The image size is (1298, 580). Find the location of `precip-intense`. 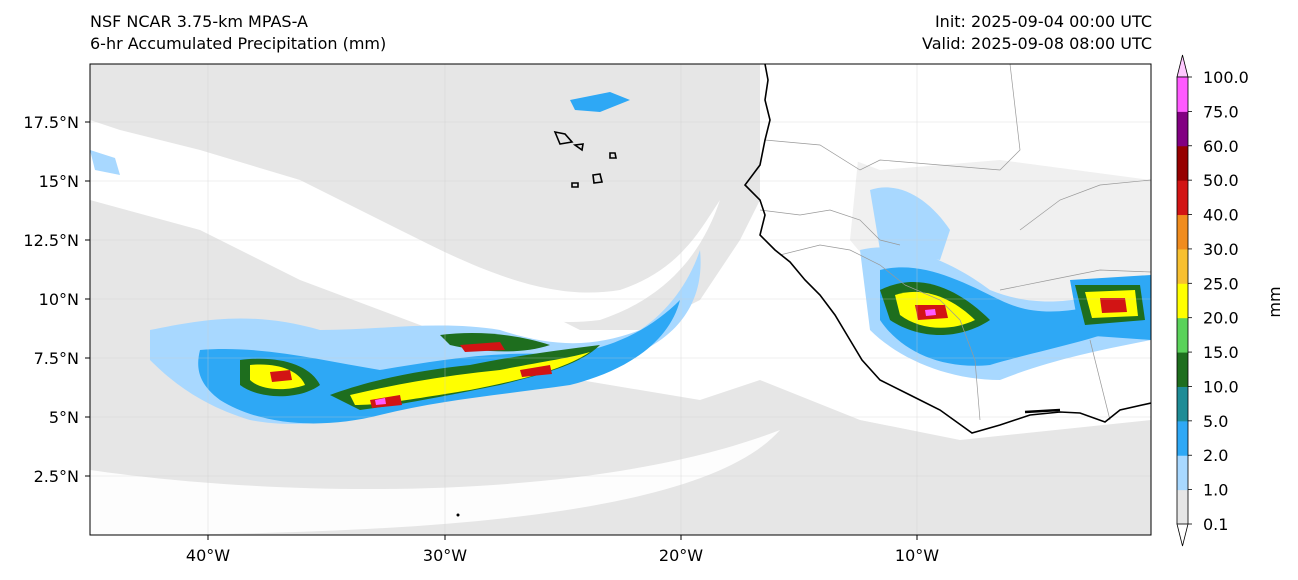

precip-intense is located at coordinates (698, 353).